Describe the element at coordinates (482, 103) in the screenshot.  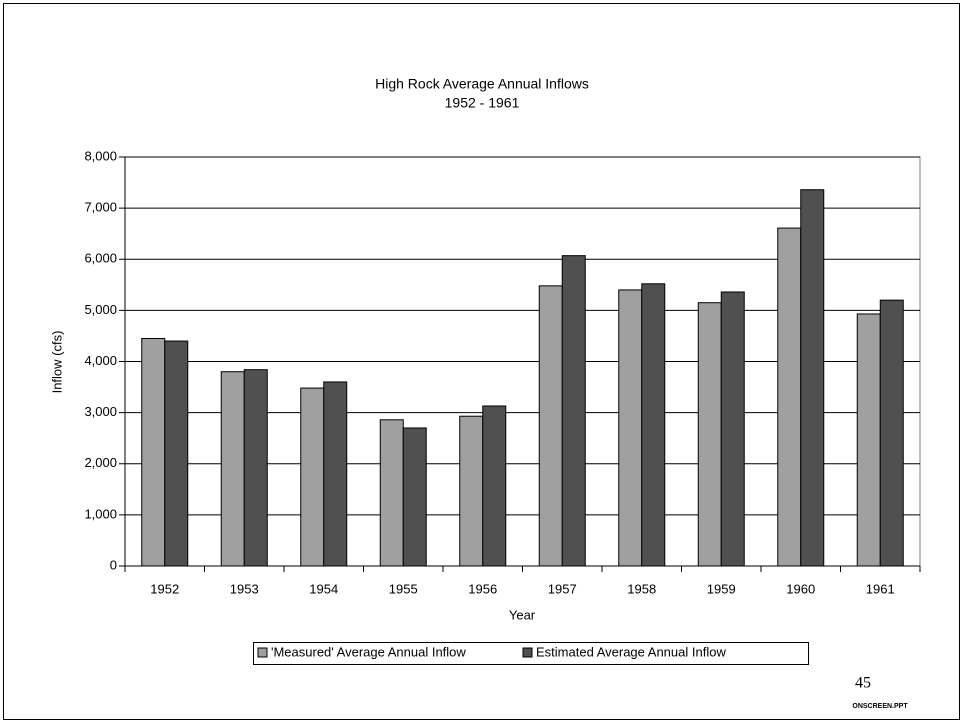
I see `chart-subtitle: 1952 - 1961` at that location.